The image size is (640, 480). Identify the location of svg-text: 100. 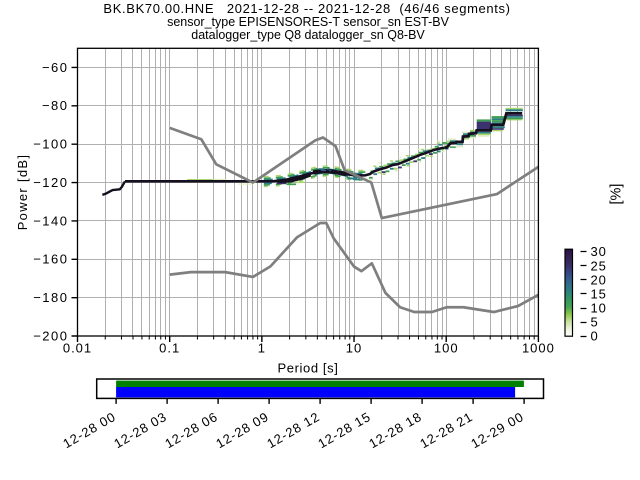
(446, 348).